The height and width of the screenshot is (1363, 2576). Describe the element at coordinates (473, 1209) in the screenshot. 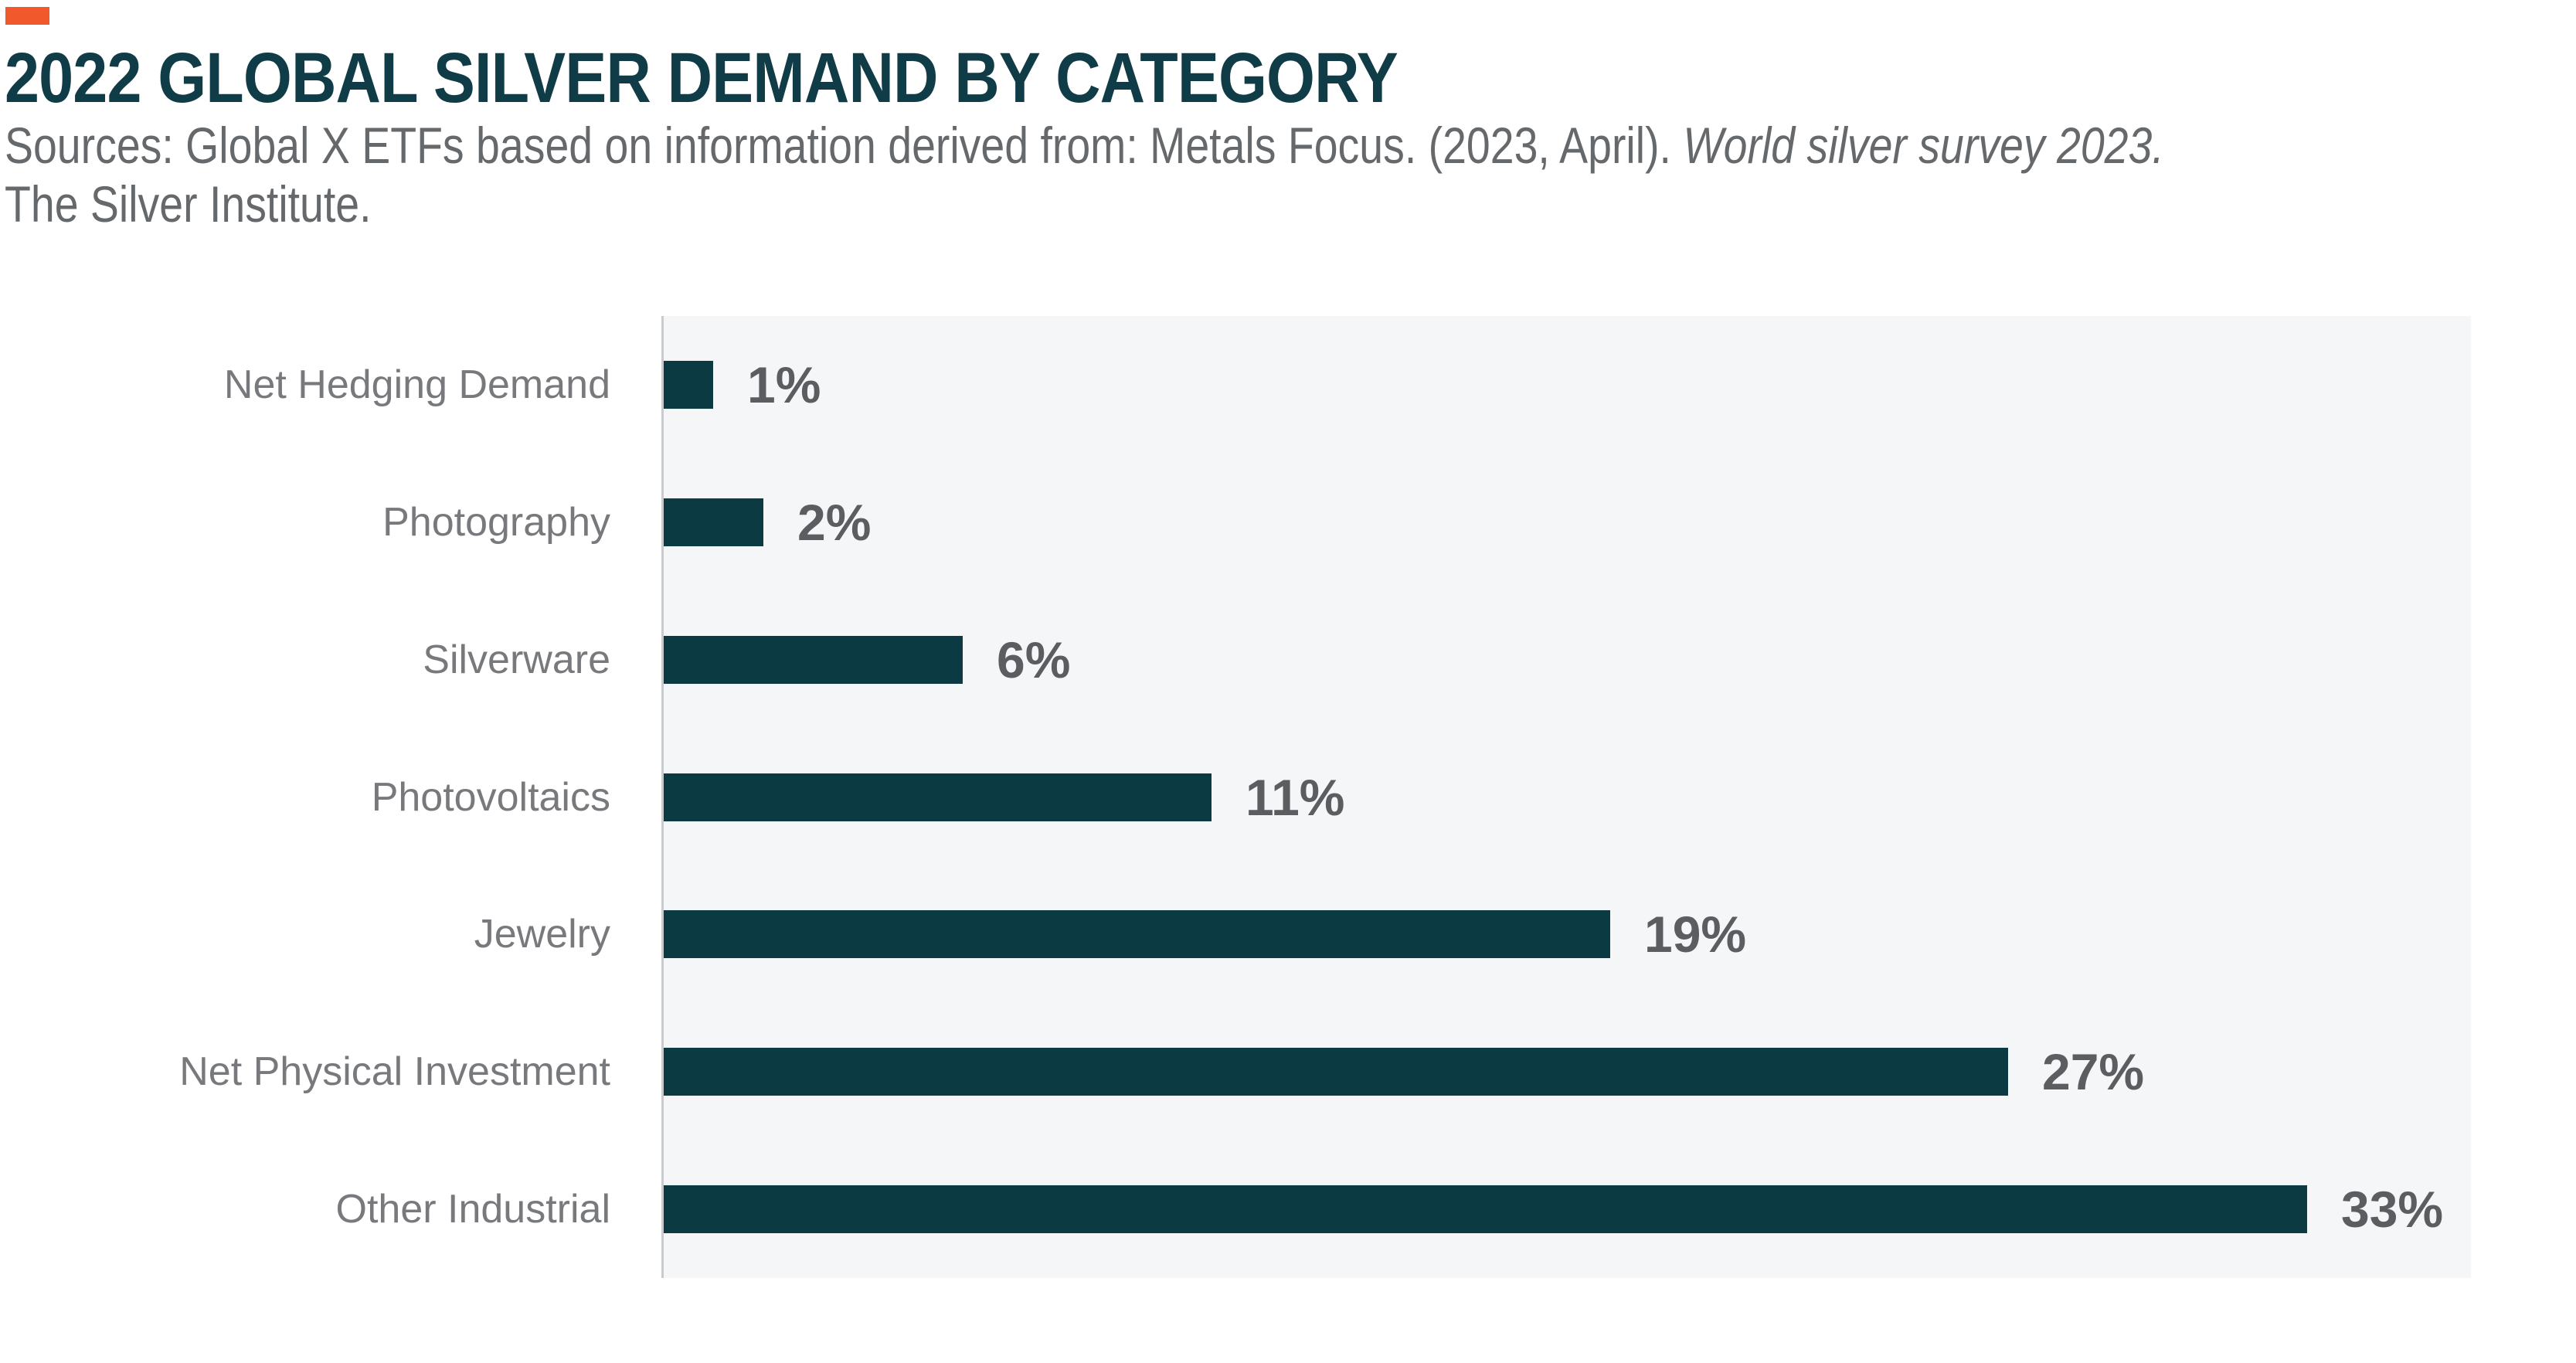

I see `category-label: Other Industrial` at that location.